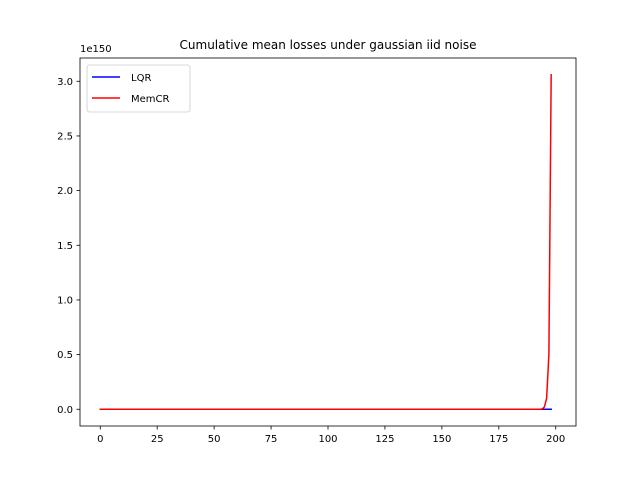 This screenshot has height=480, width=640. I want to click on x-tick-label: 100, so click(327, 439).